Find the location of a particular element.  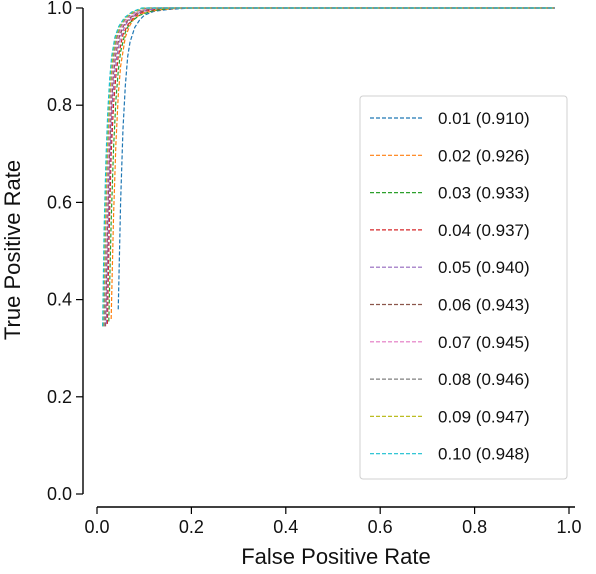

y-ticks: 0.0 0.2 0.4 0.6 0.8 1.0 is located at coordinates (65, 252).